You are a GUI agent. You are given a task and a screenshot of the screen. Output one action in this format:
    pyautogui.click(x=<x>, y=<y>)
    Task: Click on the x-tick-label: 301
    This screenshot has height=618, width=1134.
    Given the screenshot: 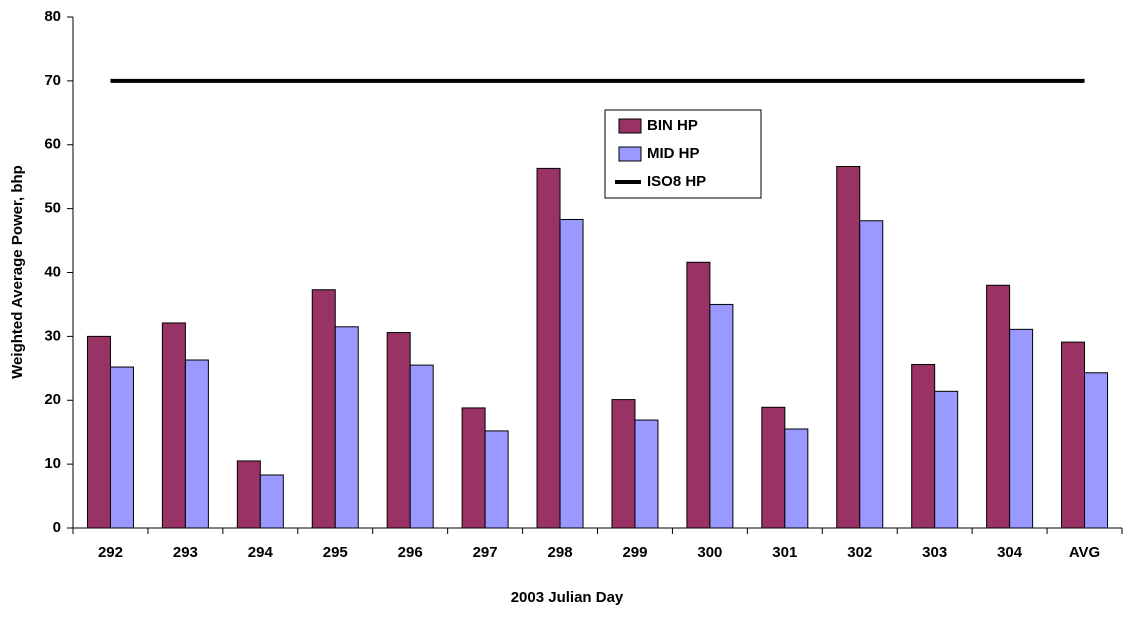 What is the action you would take?
    pyautogui.click(x=784, y=552)
    